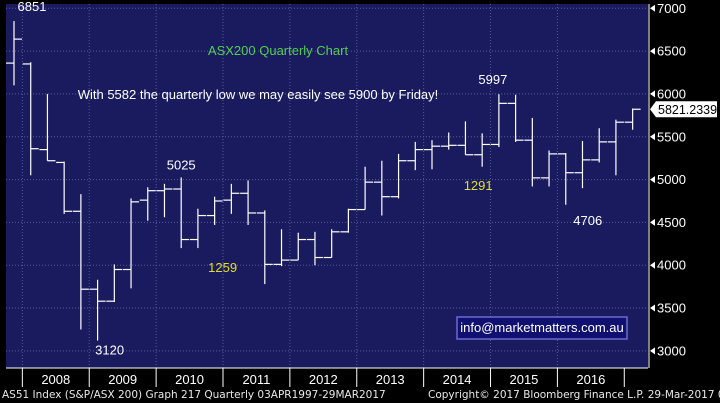 This screenshot has width=720, height=403. Describe the element at coordinates (587, 220) in the screenshot. I see `annotation-label: 4706` at that location.